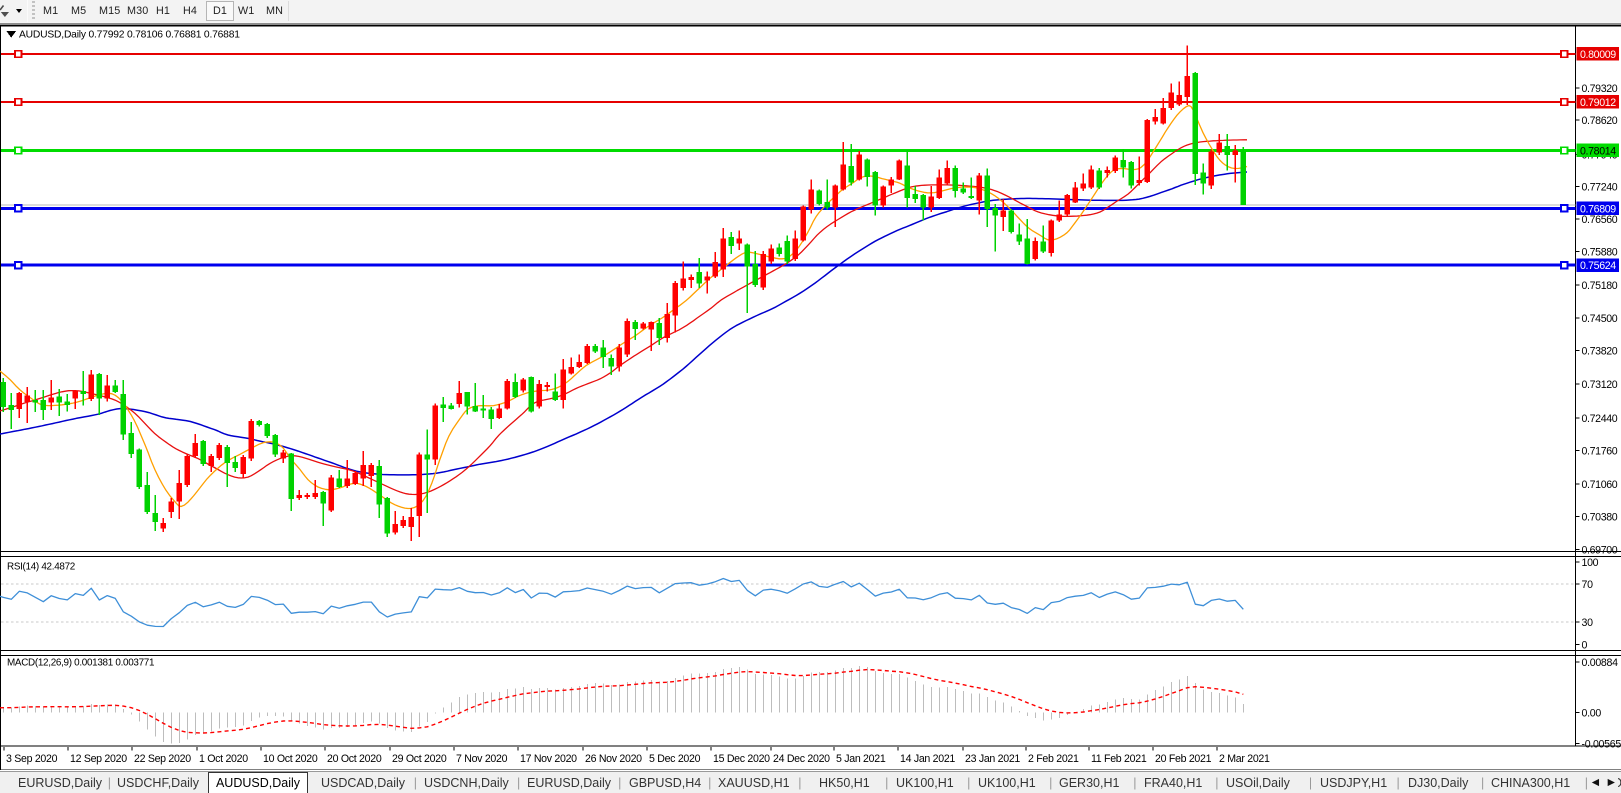 This screenshot has height=793, width=1621. I want to click on svg-text: 14 Jan 2021, so click(927, 759).